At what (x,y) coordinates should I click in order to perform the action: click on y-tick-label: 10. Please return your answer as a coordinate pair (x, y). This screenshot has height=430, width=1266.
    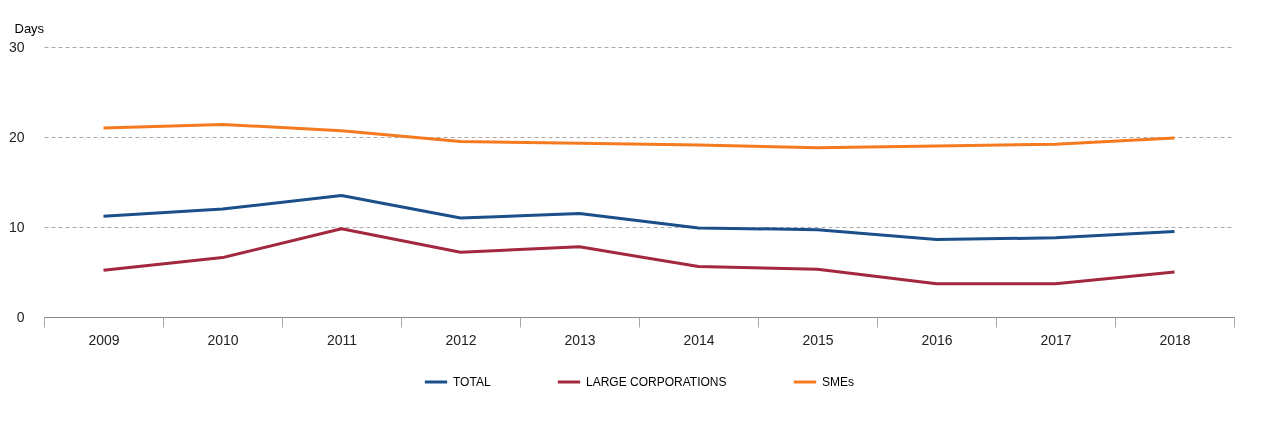
    Looking at the image, I should click on (16, 226).